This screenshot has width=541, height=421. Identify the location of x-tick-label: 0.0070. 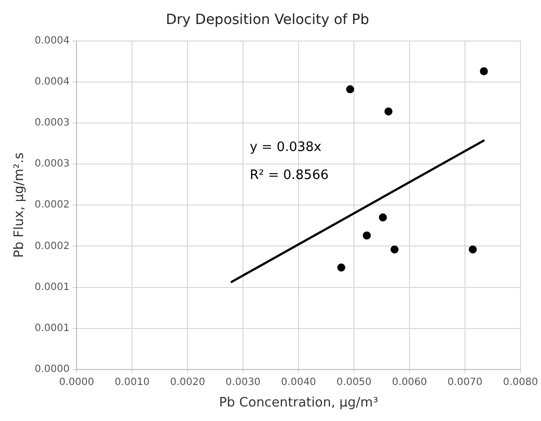
(465, 382).